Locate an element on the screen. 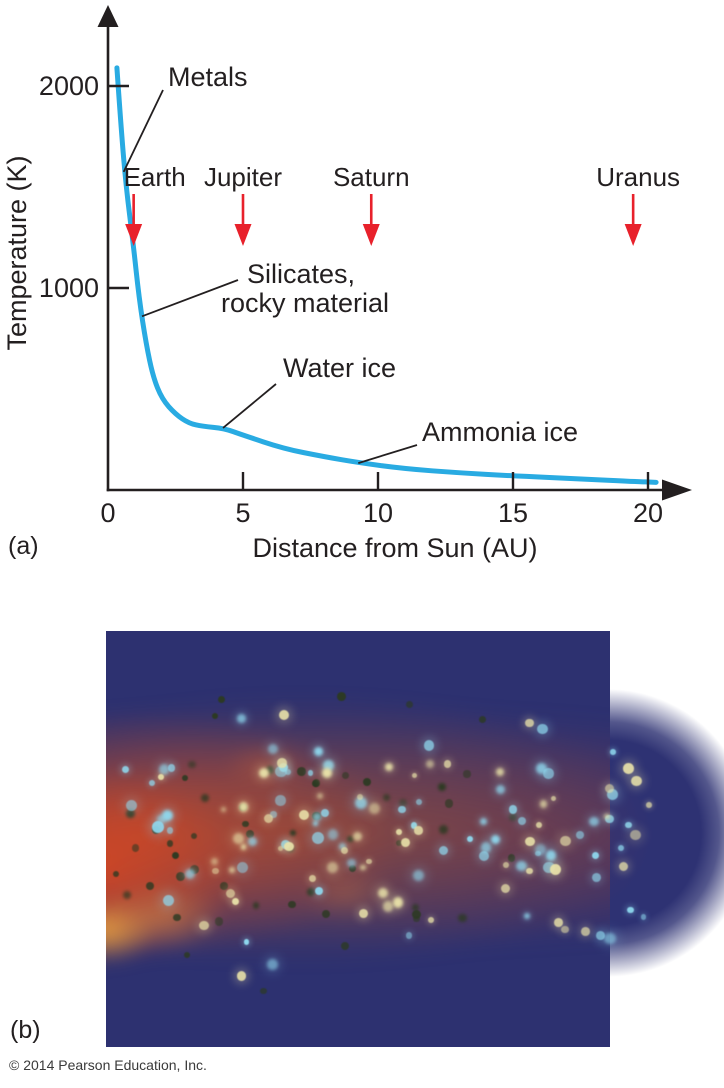 The height and width of the screenshot is (1088, 724). y-tick-label: 2000 is located at coordinates (69, 86).